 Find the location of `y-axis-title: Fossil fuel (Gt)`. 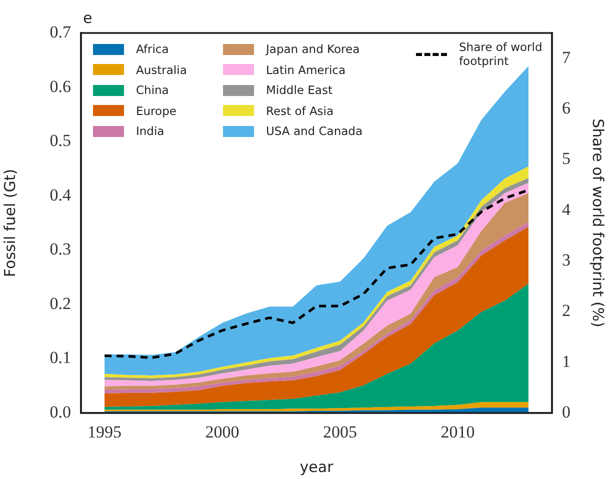

y-axis-title: Fossil fuel (Gt) is located at coordinates (9, 223).